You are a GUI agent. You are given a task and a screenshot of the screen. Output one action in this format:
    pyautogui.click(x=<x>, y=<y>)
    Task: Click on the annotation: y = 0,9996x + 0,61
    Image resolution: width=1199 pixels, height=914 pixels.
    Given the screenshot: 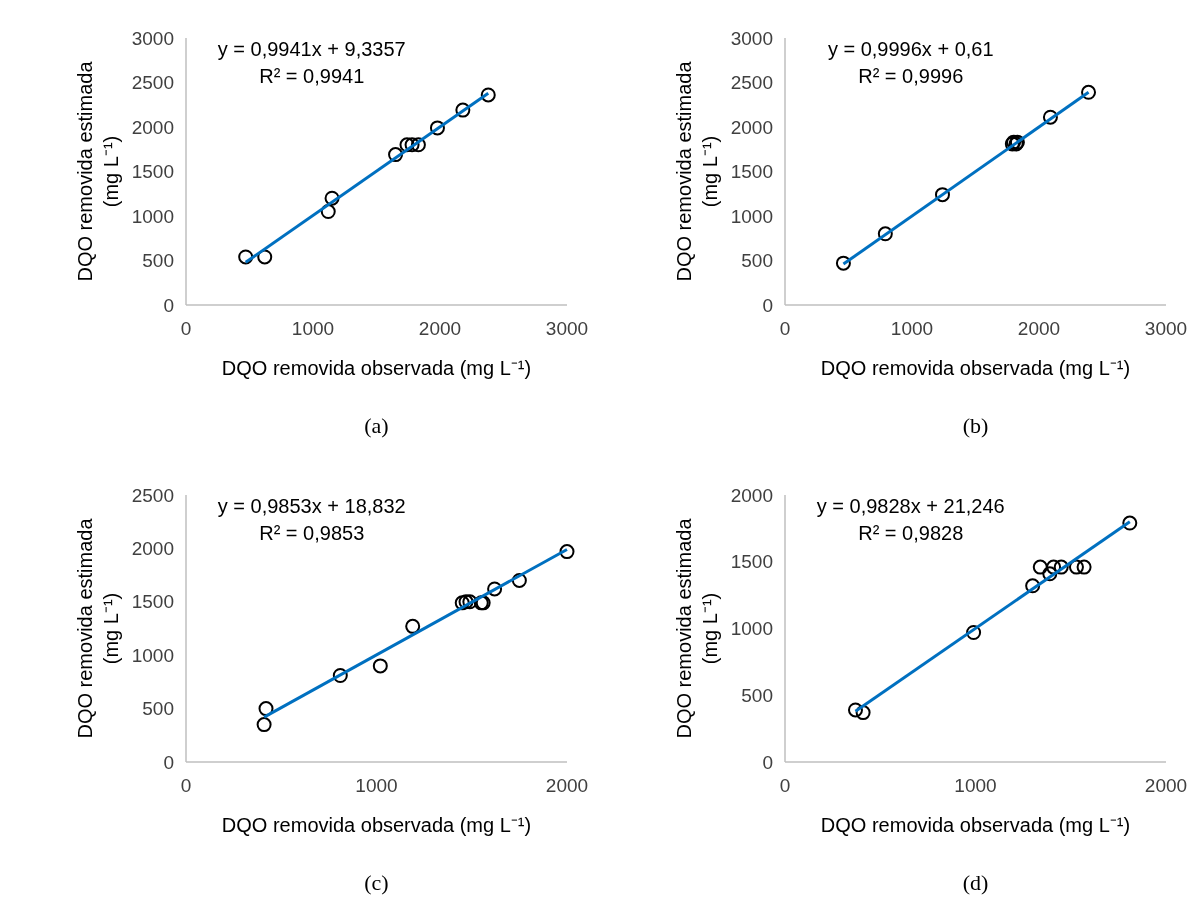 What is the action you would take?
    pyautogui.click(x=910, y=49)
    